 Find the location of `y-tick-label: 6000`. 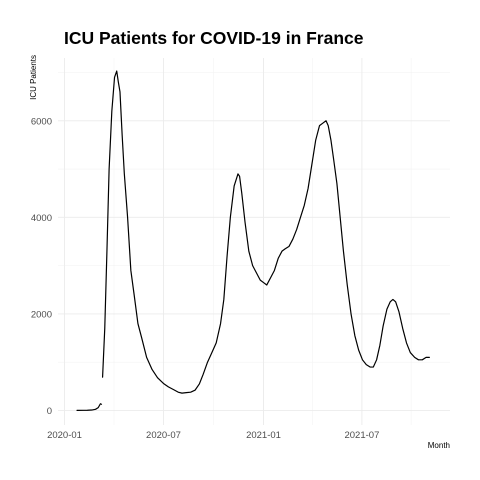

y-tick-label: 6000 is located at coordinates (41, 121).